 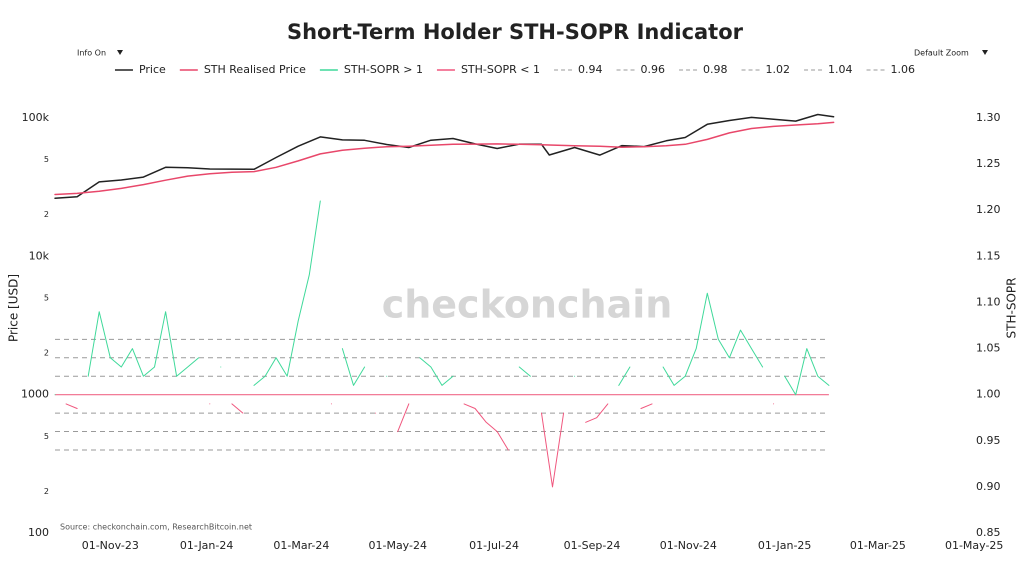 What do you see at coordinates (988, 301) in the screenshot?
I see `y2-tick-label: 1.10` at bounding box center [988, 301].